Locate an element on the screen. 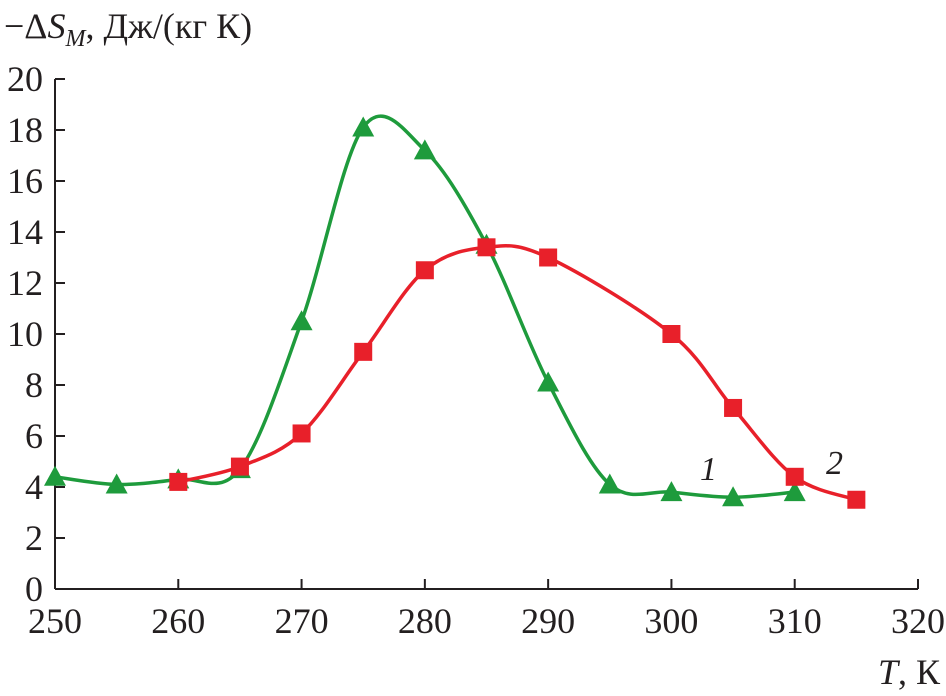  y-tick-label: 8 is located at coordinates (34, 385).